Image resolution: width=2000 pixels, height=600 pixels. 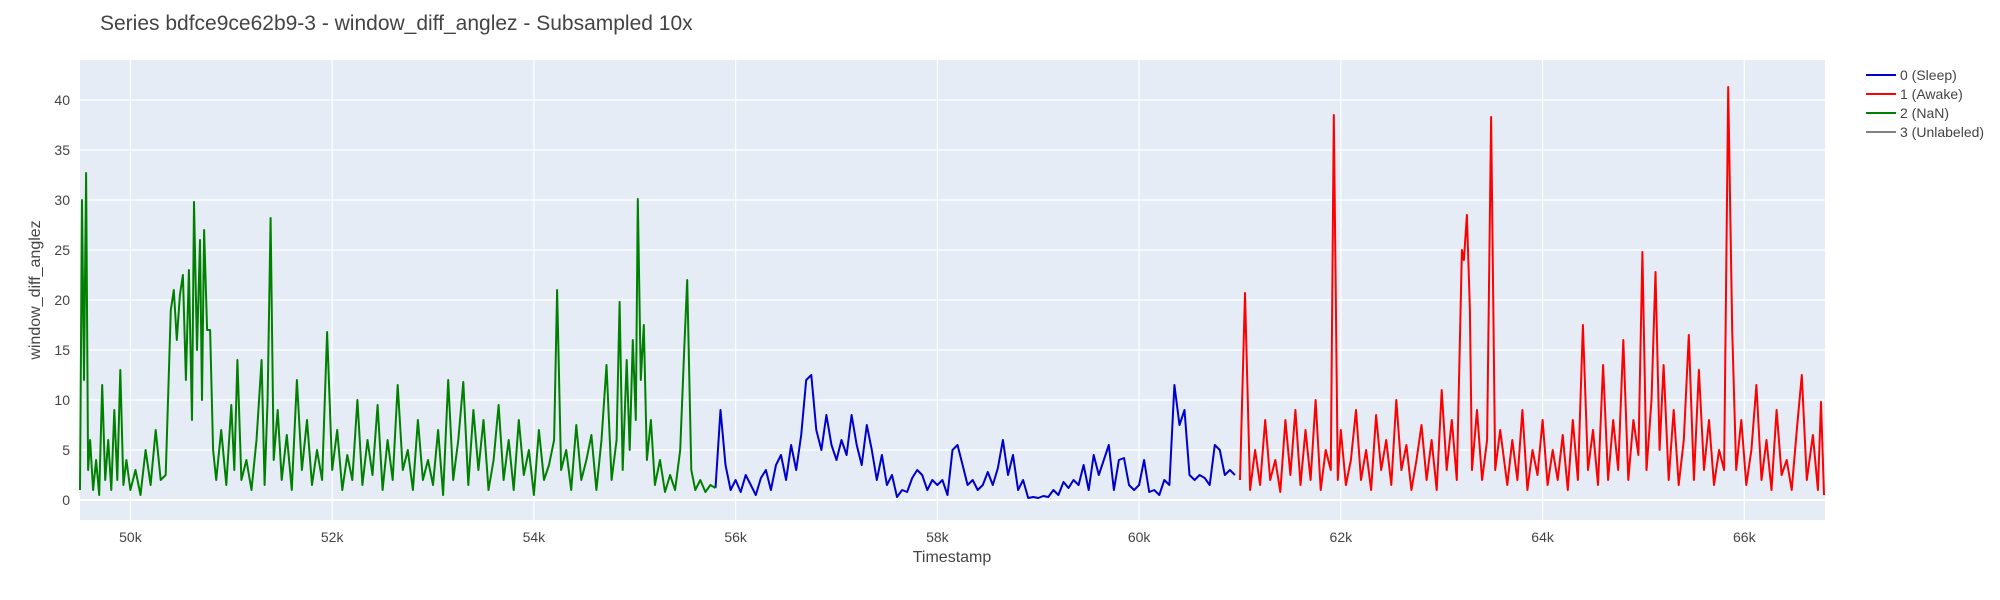 I want to click on x-tick-label: 52k, so click(x=333, y=537).